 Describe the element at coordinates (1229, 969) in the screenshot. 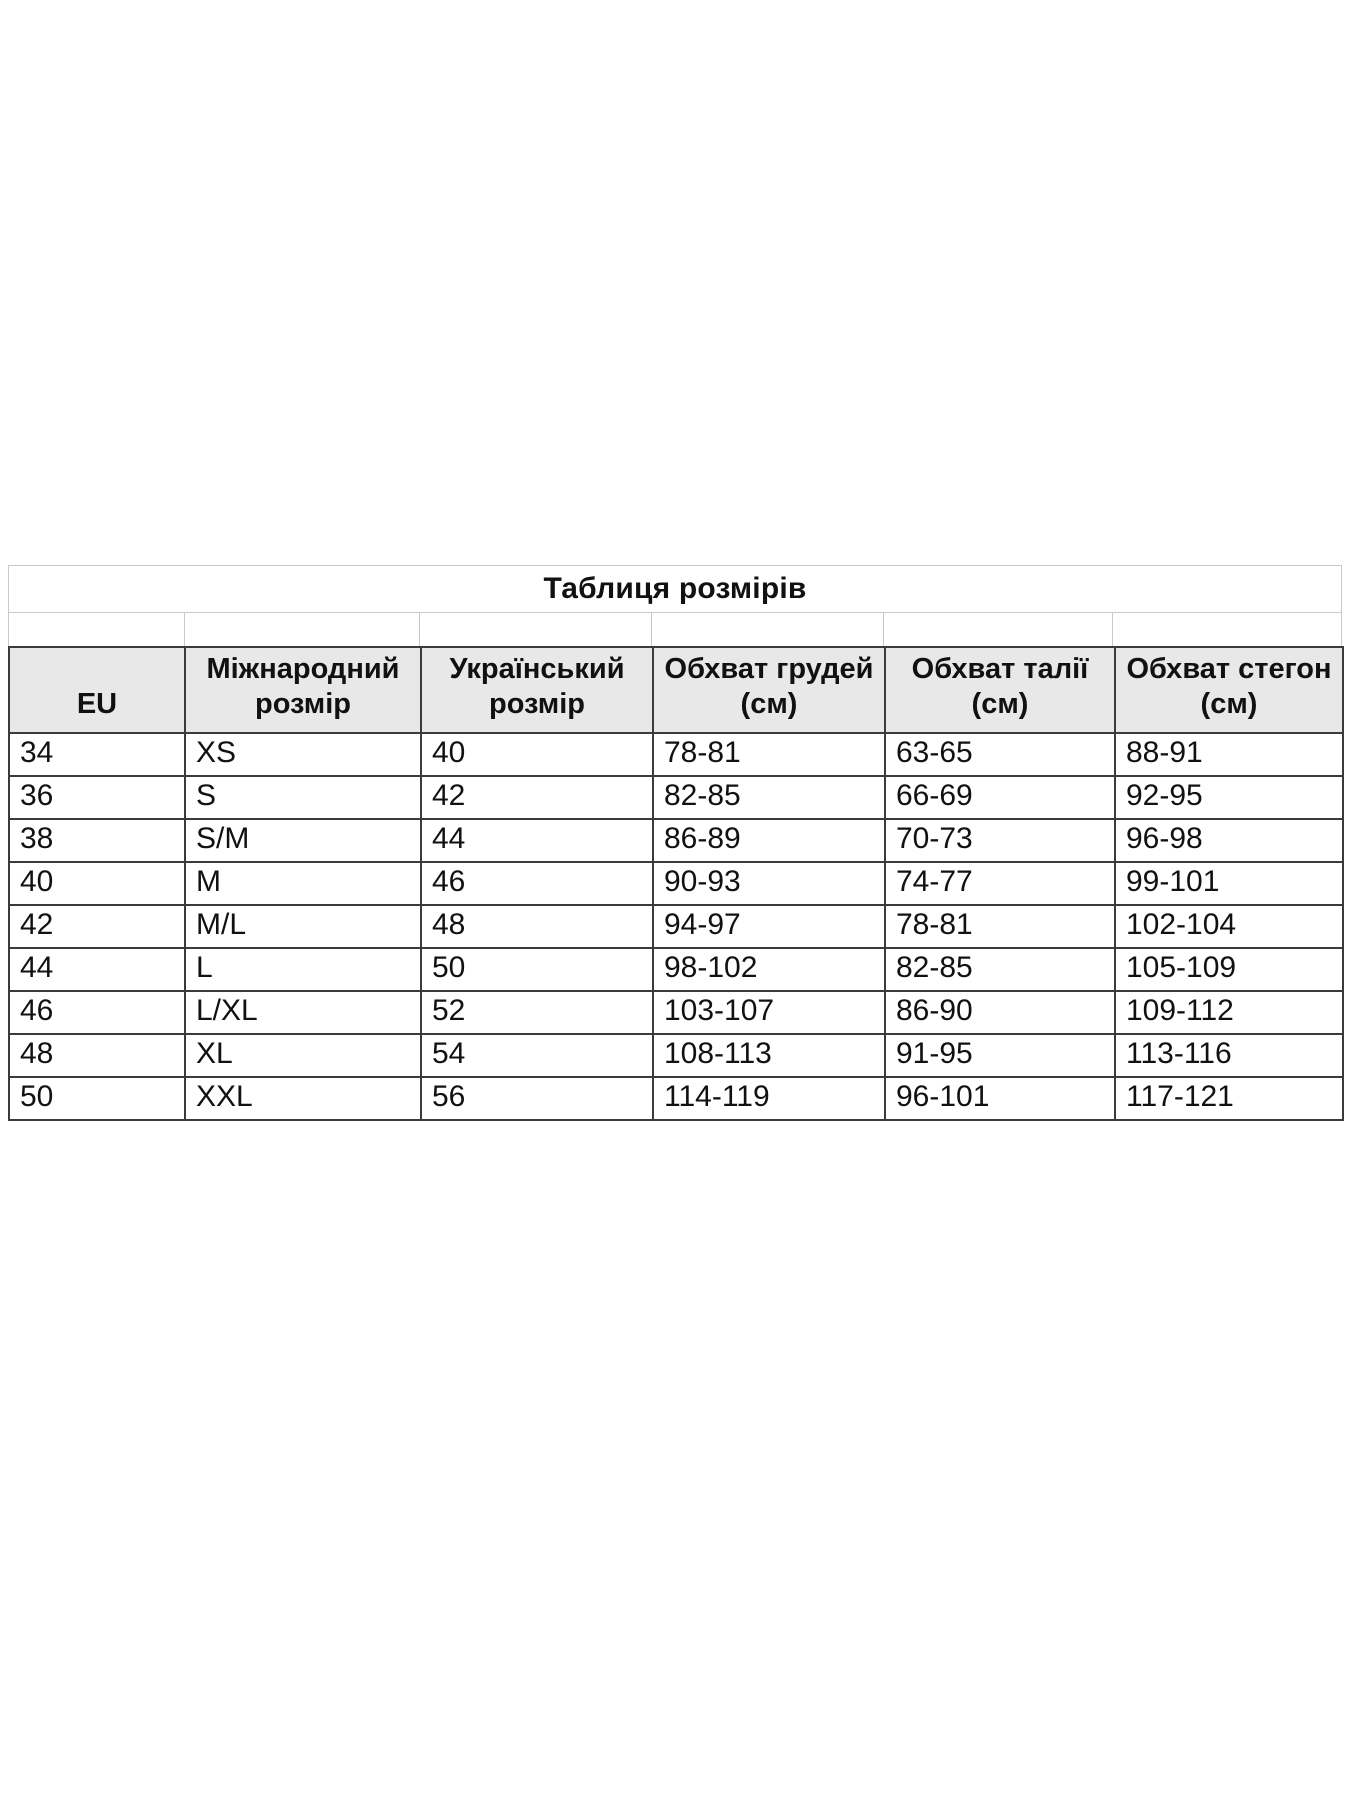

I see `table-cell: 105-109` at that location.